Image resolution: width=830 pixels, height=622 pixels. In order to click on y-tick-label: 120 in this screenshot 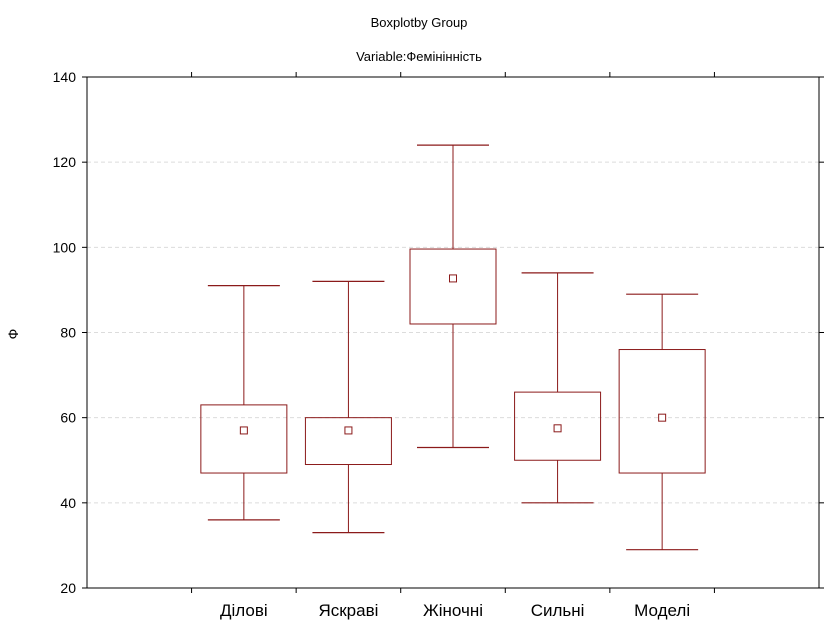, I will do `click(65, 162)`.